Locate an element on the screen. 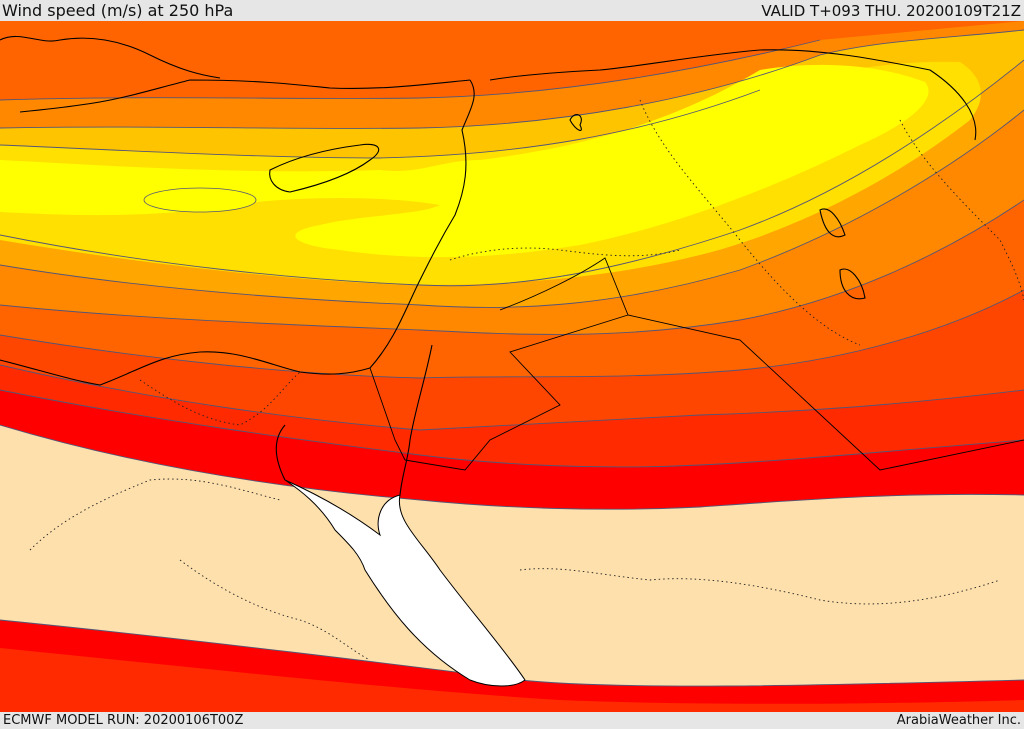 The image size is (1024, 729). southern-jet-core is located at coordinates (512, 680).